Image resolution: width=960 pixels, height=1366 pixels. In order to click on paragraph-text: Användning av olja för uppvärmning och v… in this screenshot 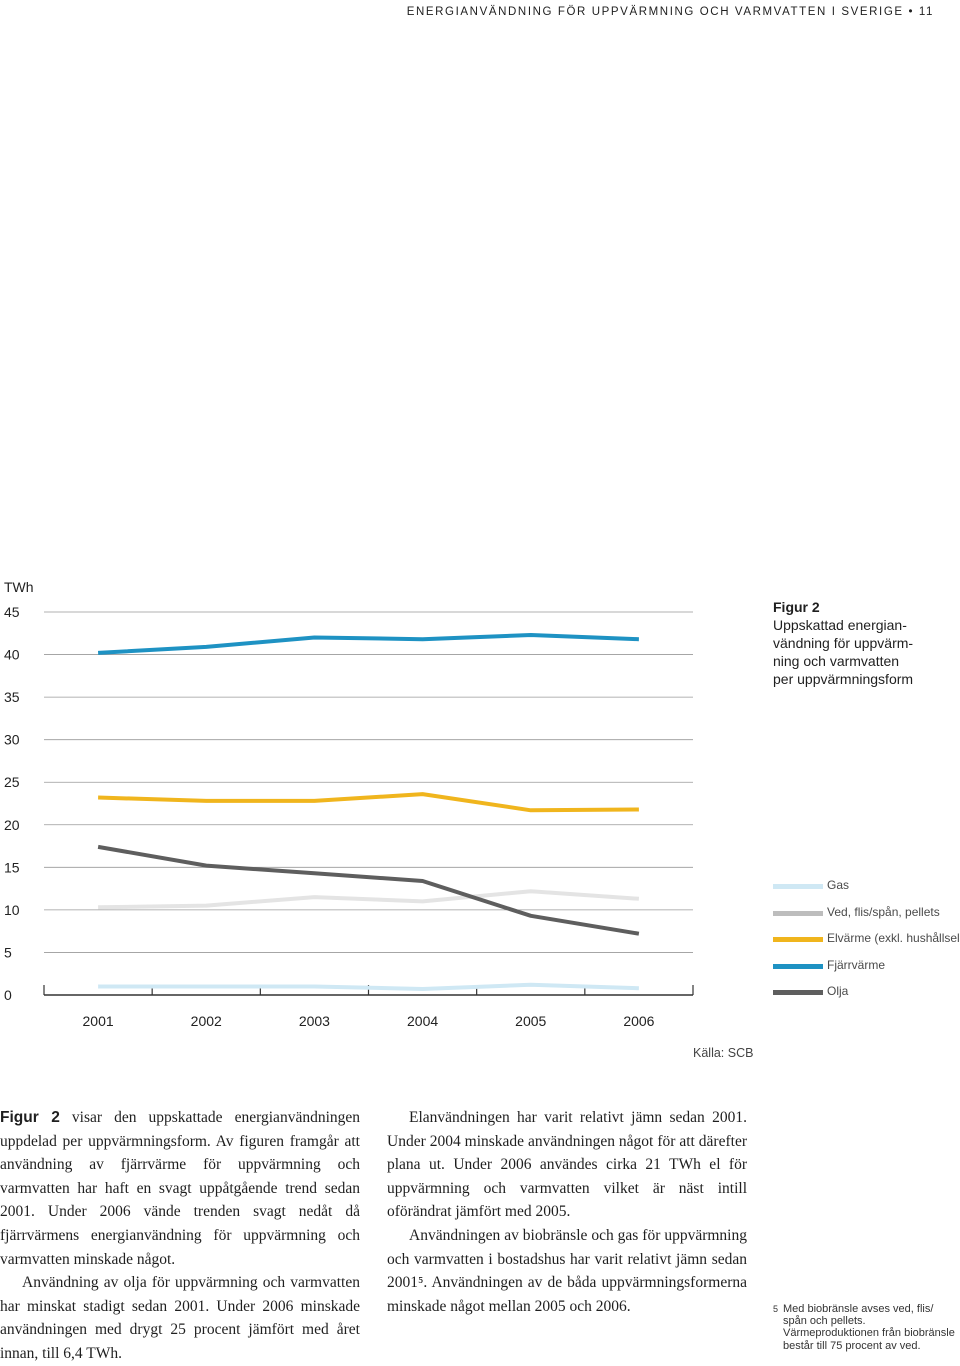, I will do `click(180, 1318)`.